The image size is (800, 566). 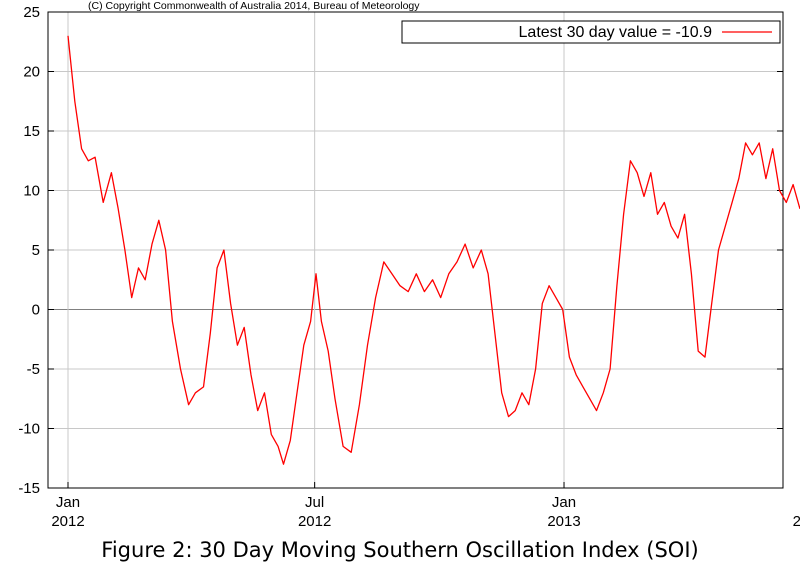 I want to click on y-tick-label: -15, so click(x=29, y=488).